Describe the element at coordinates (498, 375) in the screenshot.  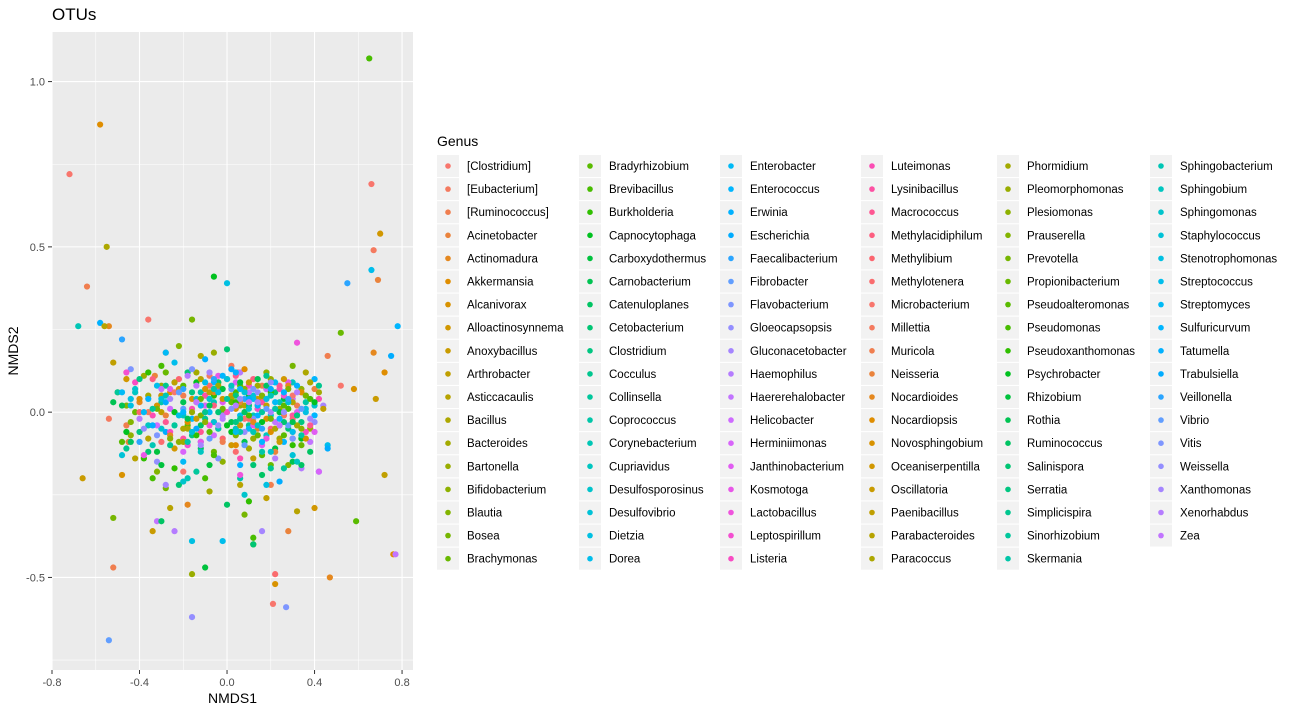
I see `legend-label: Arthrobacter` at that location.